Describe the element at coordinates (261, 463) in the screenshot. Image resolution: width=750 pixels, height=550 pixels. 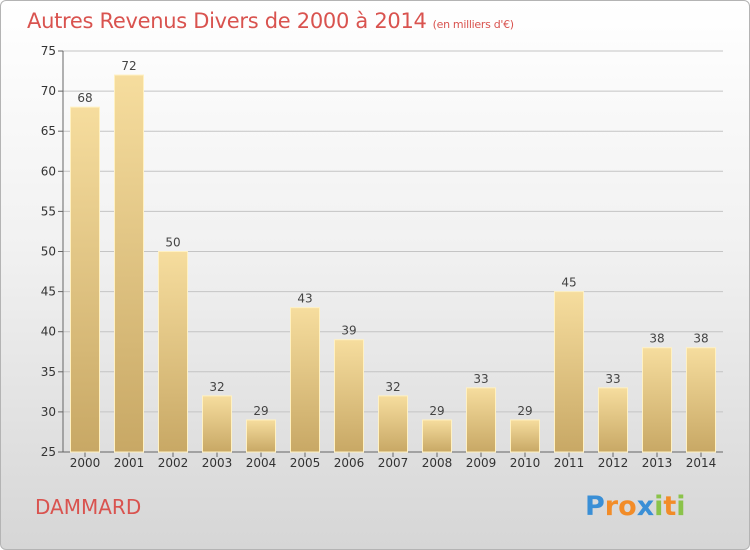
I see `x-tick-label-2004: 2004` at that location.